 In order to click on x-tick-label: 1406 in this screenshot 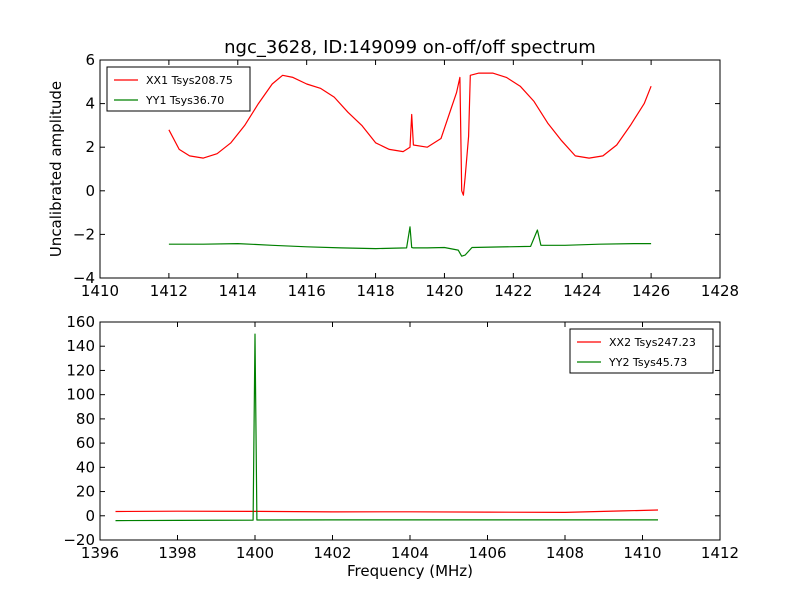, I will do `click(487, 553)`.